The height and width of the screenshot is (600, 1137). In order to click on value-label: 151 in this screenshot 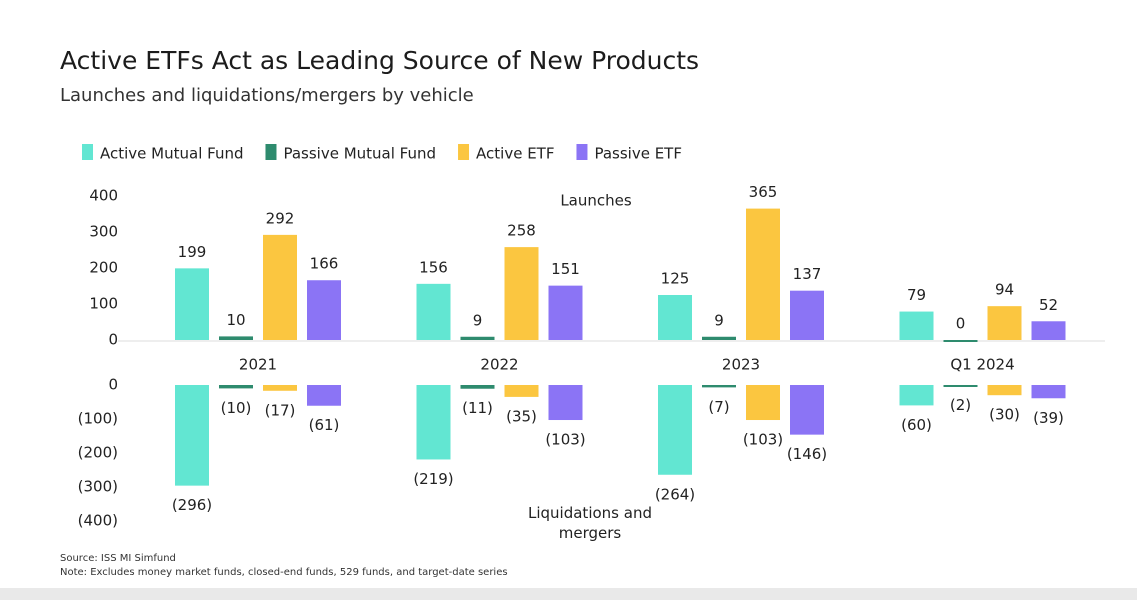, I will do `click(565, 269)`.